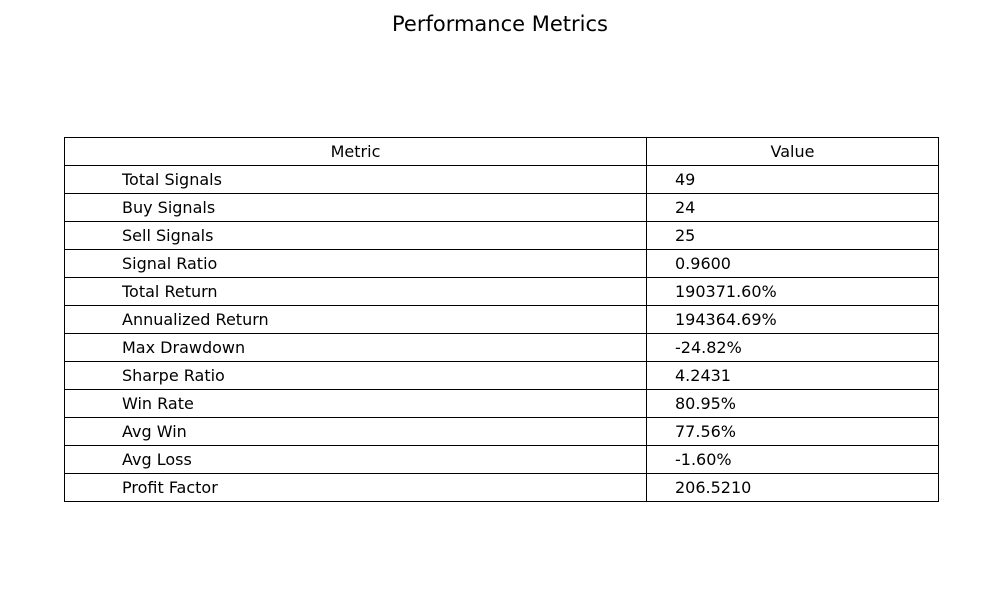 The image size is (1000, 600). What do you see at coordinates (792, 487) in the screenshot?
I see `metric-value-cell: 206.5210` at bounding box center [792, 487].